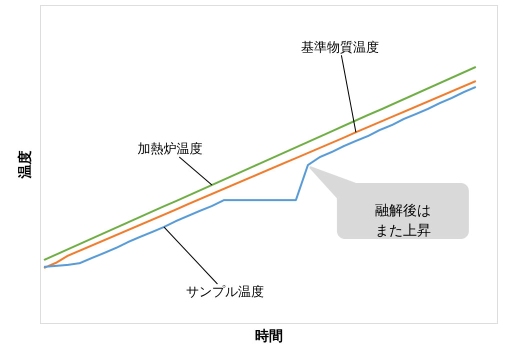 Image resolution: width=510 pixels, height=350 pixels. I want to click on x-axis-title: 時間, so click(269, 336).